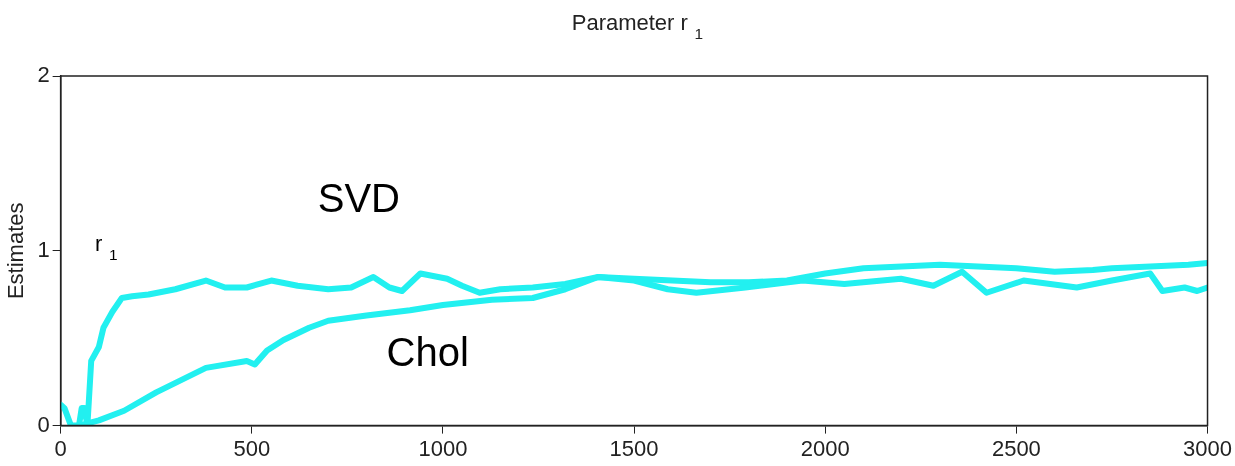  What do you see at coordinates (43, 249) in the screenshot?
I see `y-tick-label: 1` at bounding box center [43, 249].